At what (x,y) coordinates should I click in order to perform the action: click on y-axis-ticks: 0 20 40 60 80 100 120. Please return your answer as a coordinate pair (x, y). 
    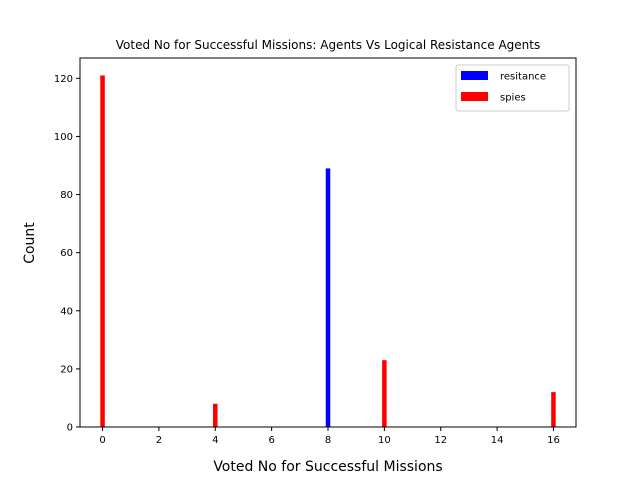
    Looking at the image, I should click on (67, 254).